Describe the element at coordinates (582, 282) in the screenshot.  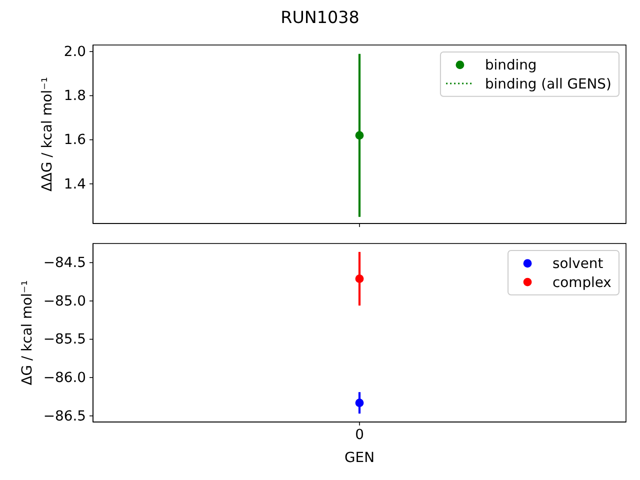
I see `legend-label: complex` at that location.